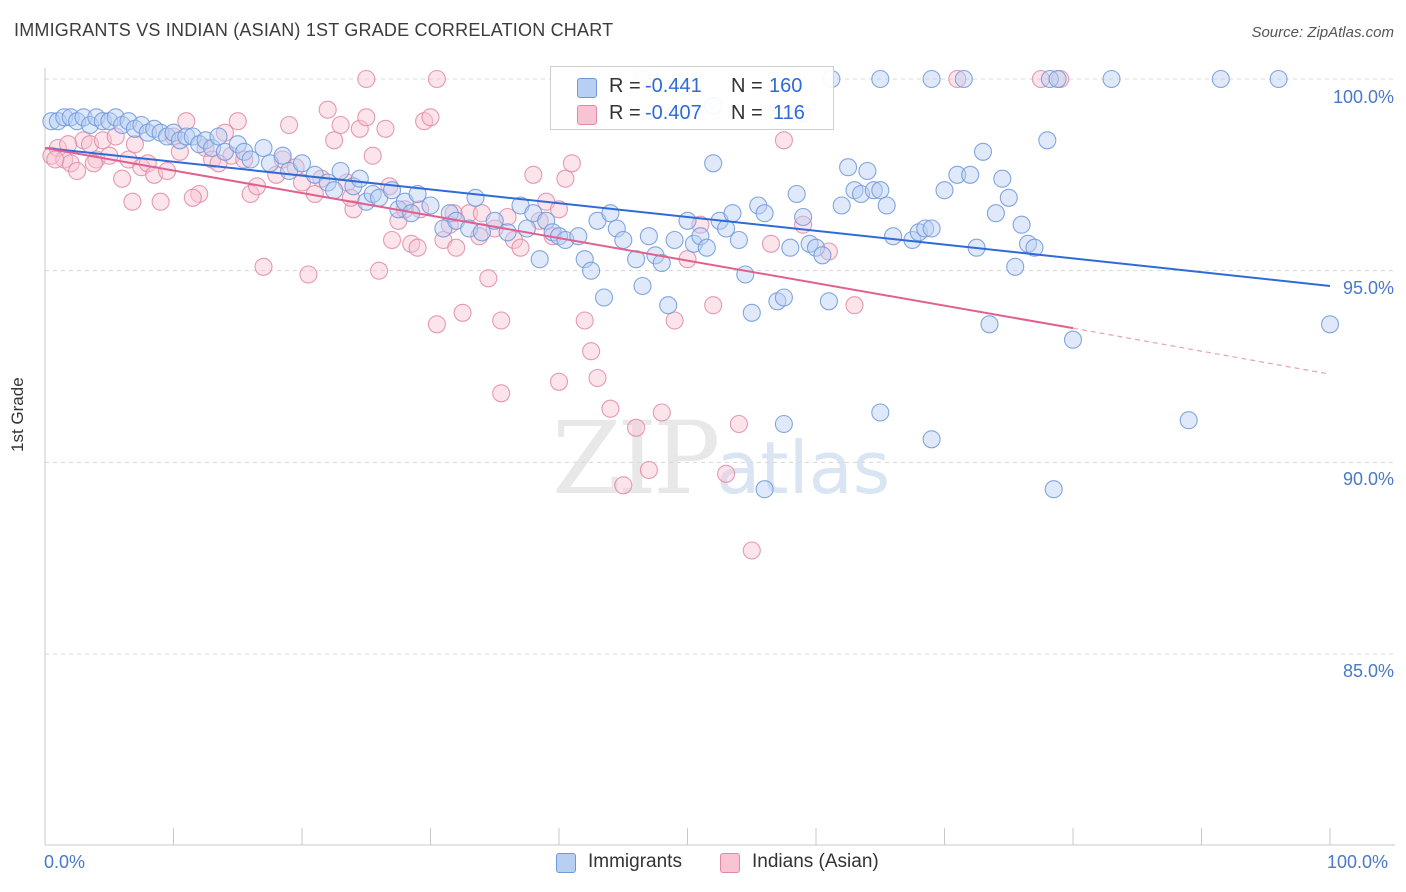 Image resolution: width=1406 pixels, height=892 pixels. What do you see at coordinates (1322, 32) in the screenshot?
I see `source-credit: Source: ZipAtlas.com` at bounding box center [1322, 32].